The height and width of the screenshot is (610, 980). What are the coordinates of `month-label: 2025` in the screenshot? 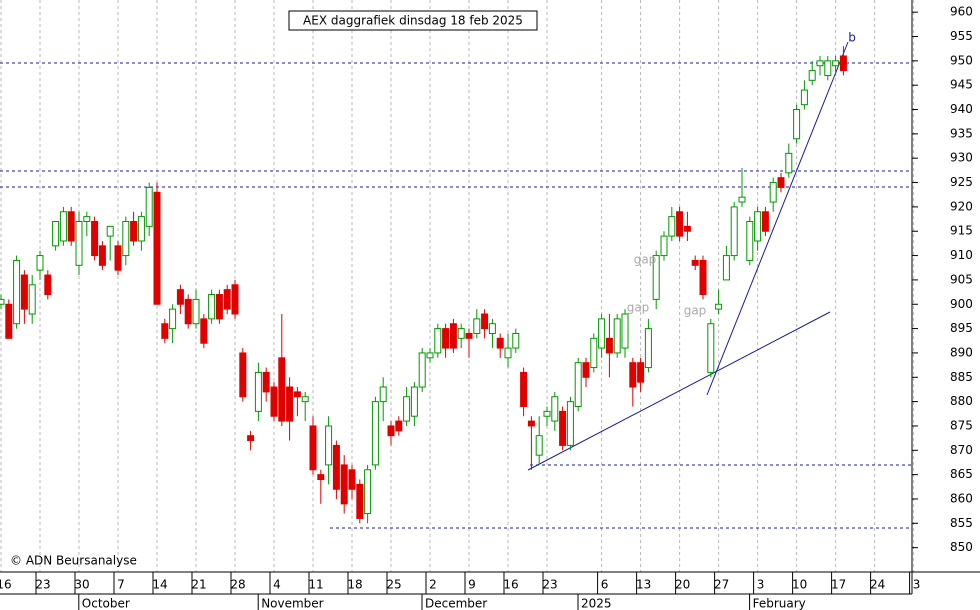 It's located at (596, 603).